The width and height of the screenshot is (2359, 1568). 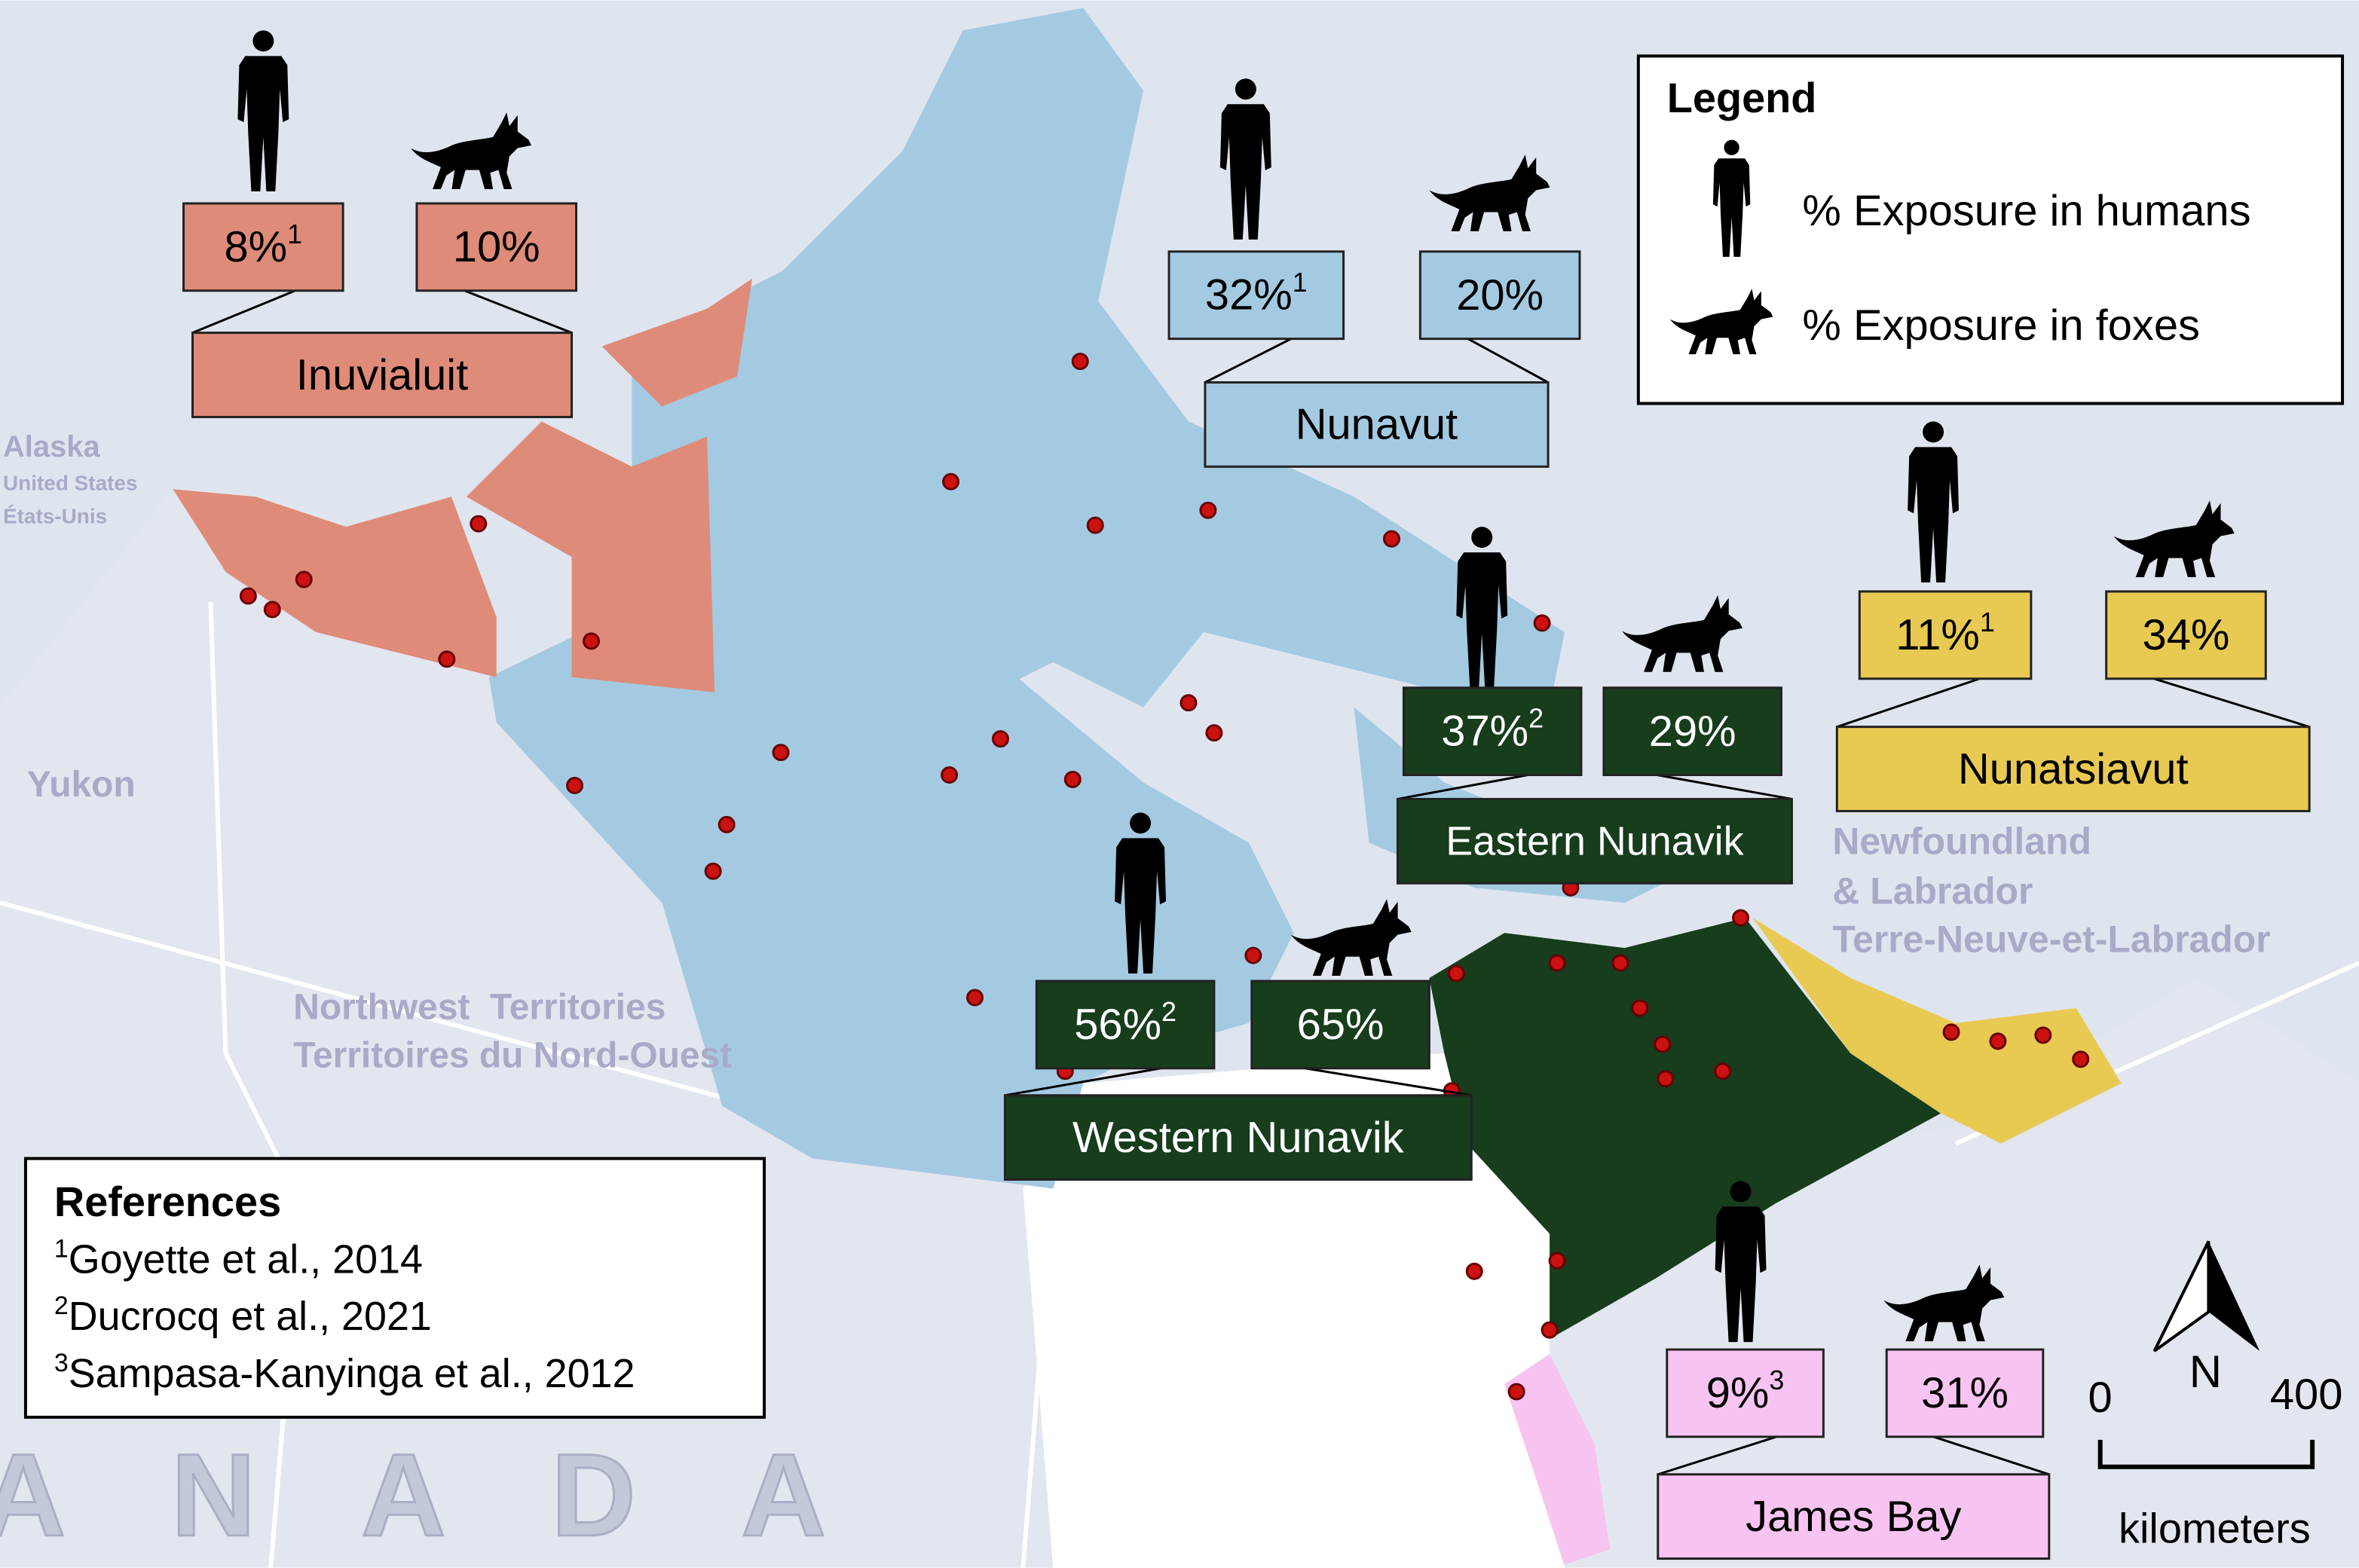 I want to click on fox-exposure: 65%, so click(x=1341, y=1025).